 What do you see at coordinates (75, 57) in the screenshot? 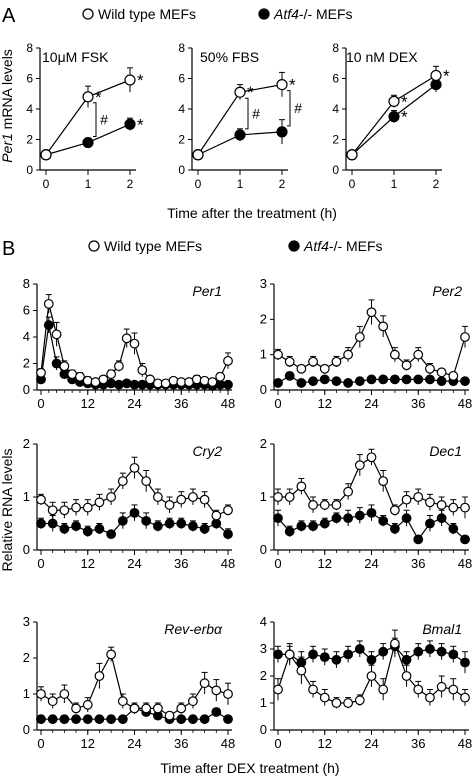
I see `chart-title: 10μM FSK` at bounding box center [75, 57].